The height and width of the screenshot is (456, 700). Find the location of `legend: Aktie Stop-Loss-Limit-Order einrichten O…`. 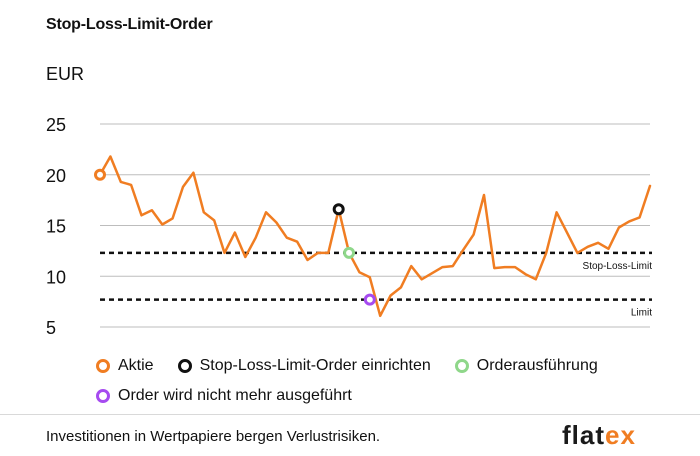

legend: Aktie Stop-Loss-Limit-Order einrichten O… is located at coordinates (359, 384).